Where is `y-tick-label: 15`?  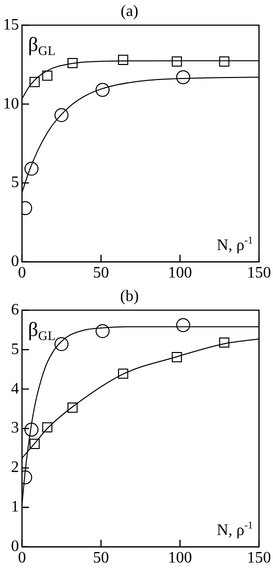
y-tick-label: 15 is located at coordinates (11, 25).